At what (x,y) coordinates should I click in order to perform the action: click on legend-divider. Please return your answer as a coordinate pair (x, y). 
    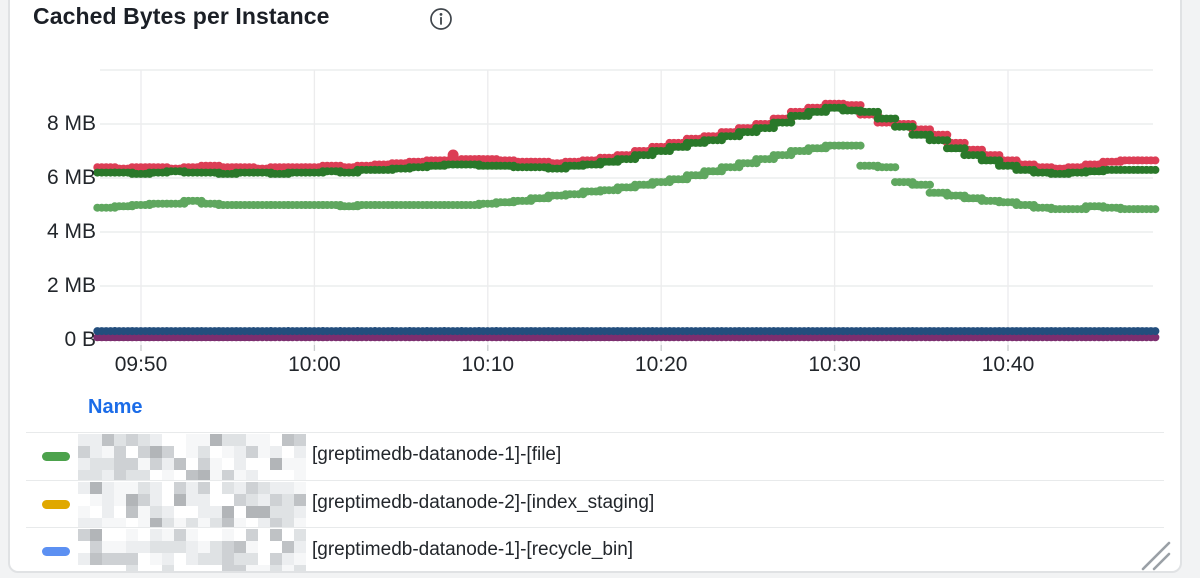
    Looking at the image, I should click on (595, 432).